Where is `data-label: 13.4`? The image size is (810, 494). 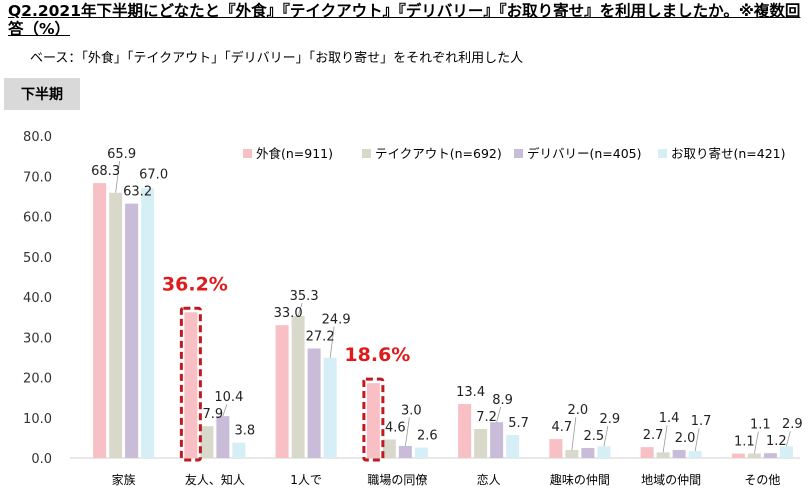 data-label: 13.4 is located at coordinates (470, 392).